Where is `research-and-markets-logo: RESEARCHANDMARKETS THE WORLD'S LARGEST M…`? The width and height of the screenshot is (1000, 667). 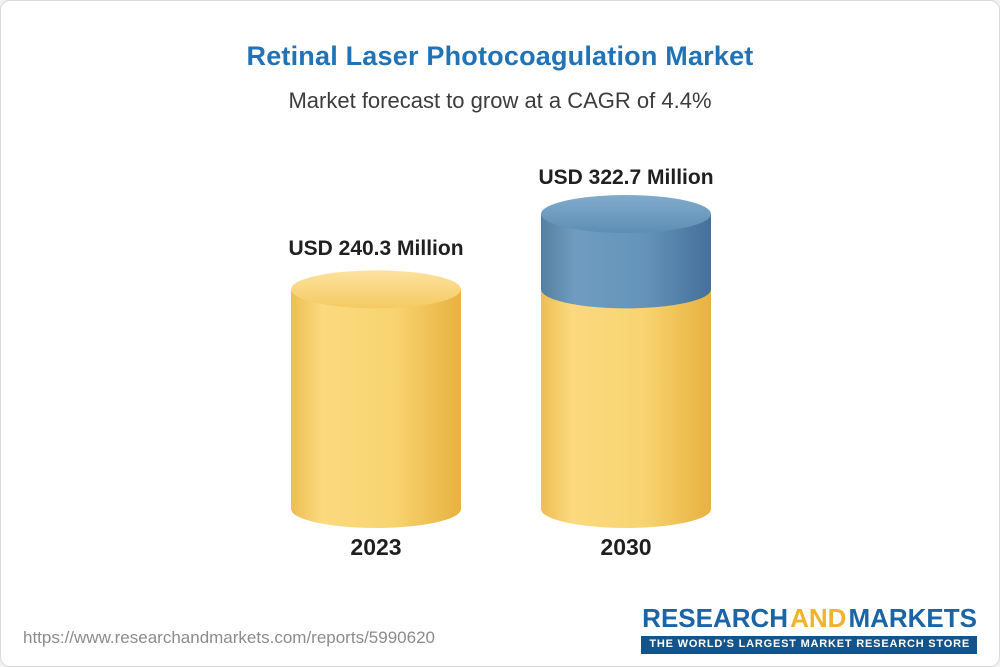 research-and-markets-logo: RESEARCHANDMARKETS THE WORLD'S LARGEST M… is located at coordinates (809, 629).